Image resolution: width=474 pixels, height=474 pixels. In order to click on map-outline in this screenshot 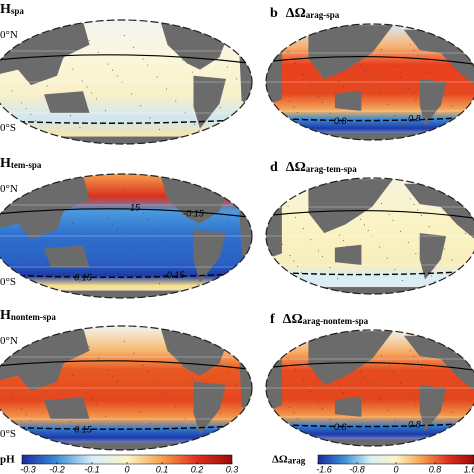, I will do `click(126, 82)`.